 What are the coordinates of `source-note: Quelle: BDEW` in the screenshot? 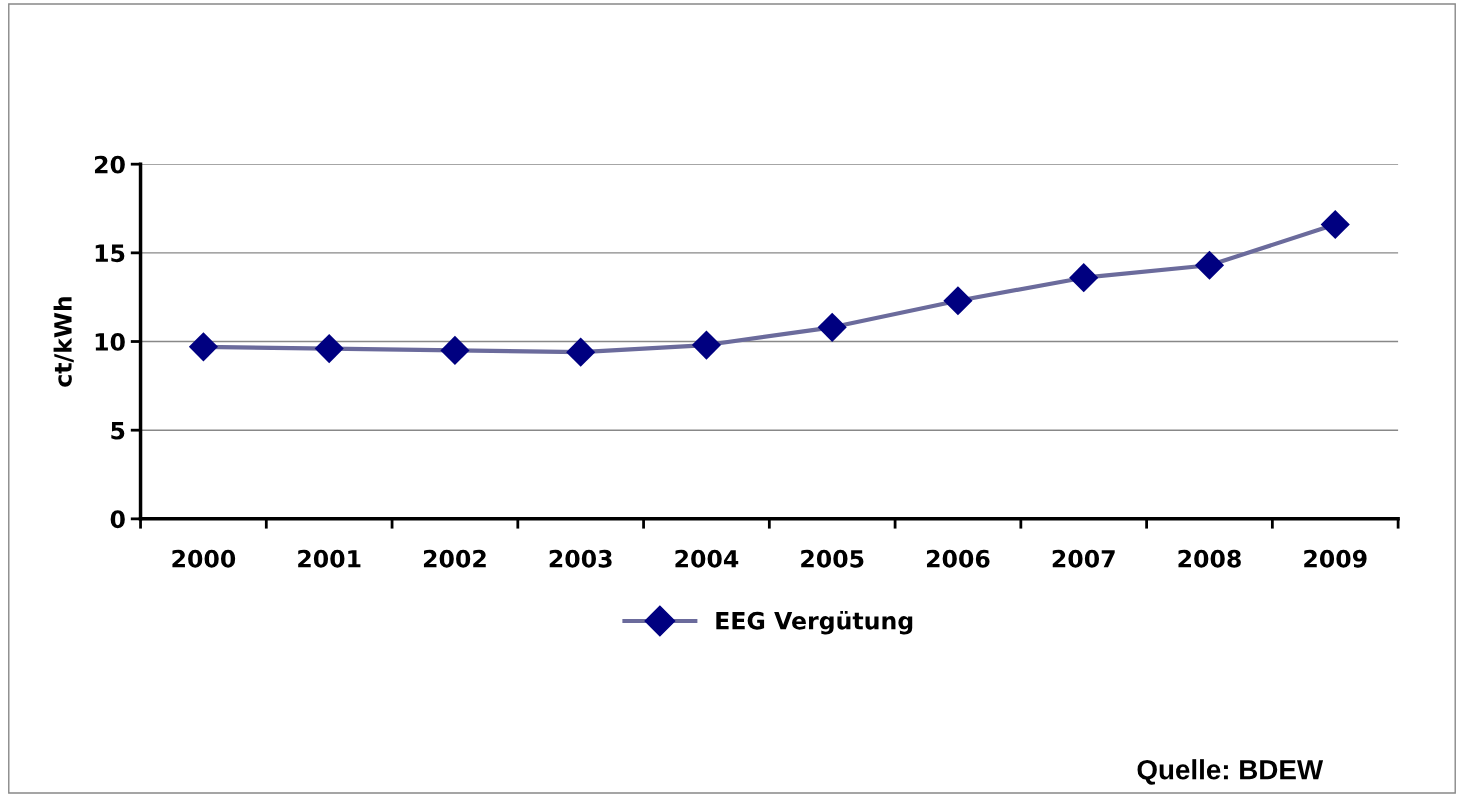 It's located at (1230, 772).